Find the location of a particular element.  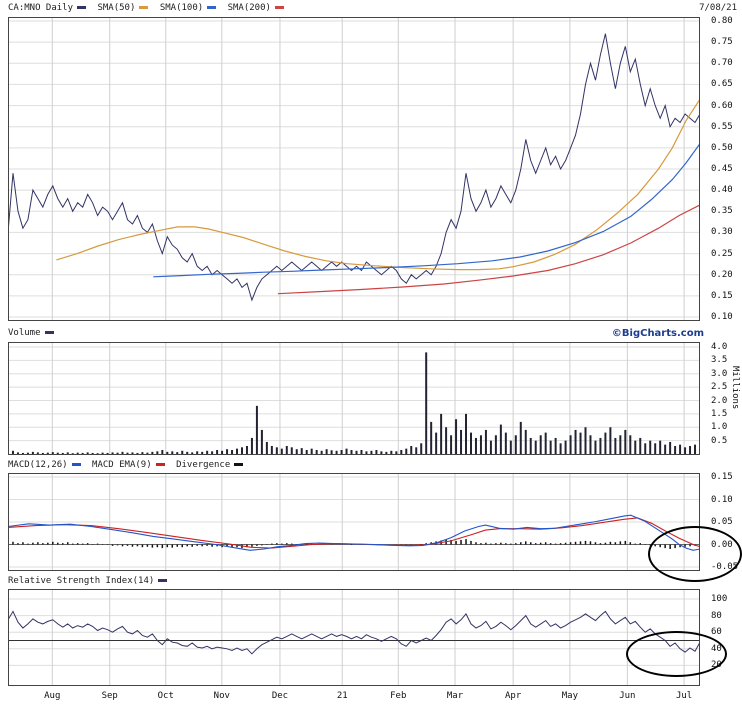

volume-legend: Volume is located at coordinates (34, 333).